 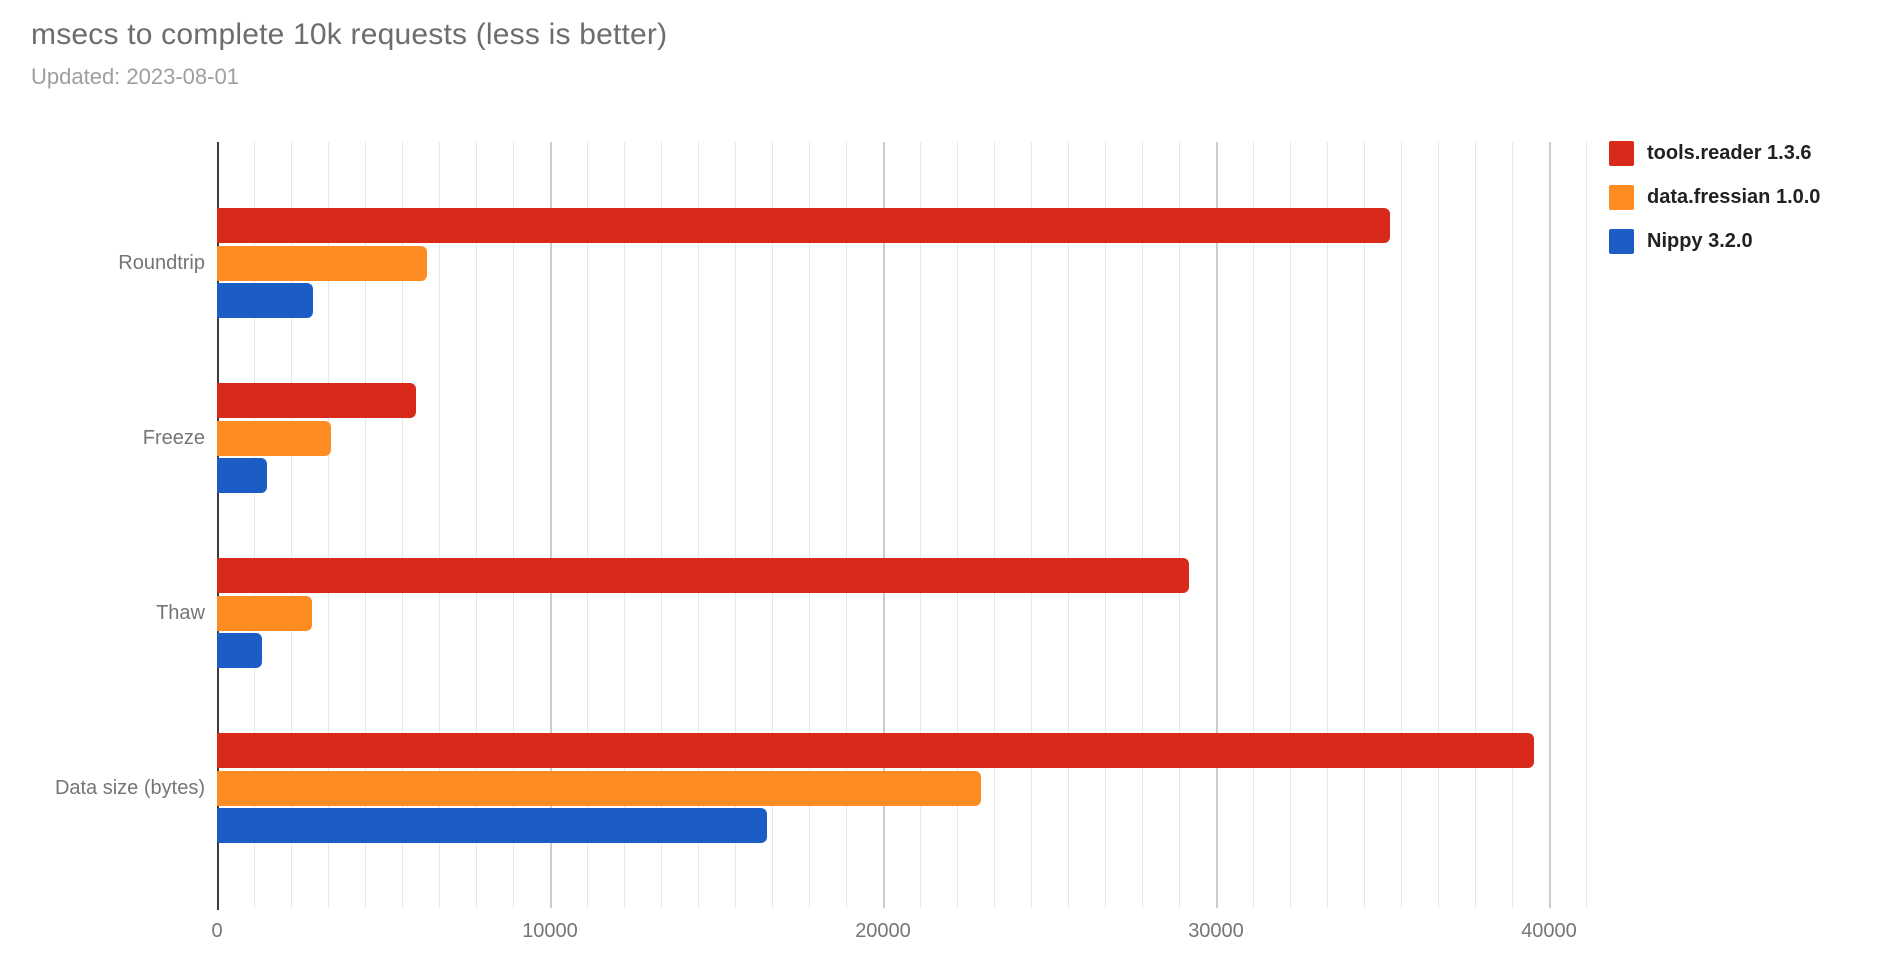 I want to click on legend-label-data-fressian-1-0-0: data.fressian 1.0.0, so click(x=1734, y=197).